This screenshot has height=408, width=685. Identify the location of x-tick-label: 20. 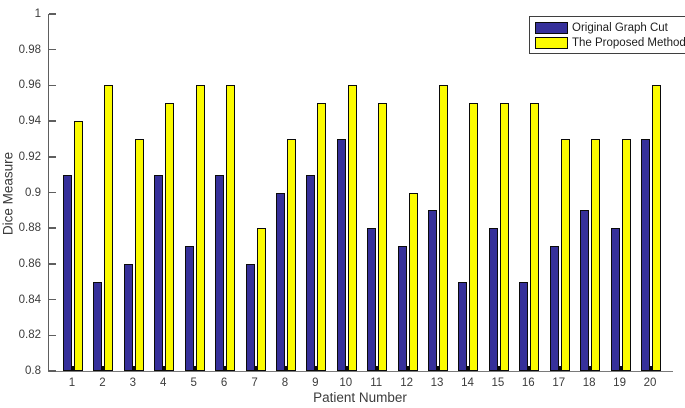
(650, 383).